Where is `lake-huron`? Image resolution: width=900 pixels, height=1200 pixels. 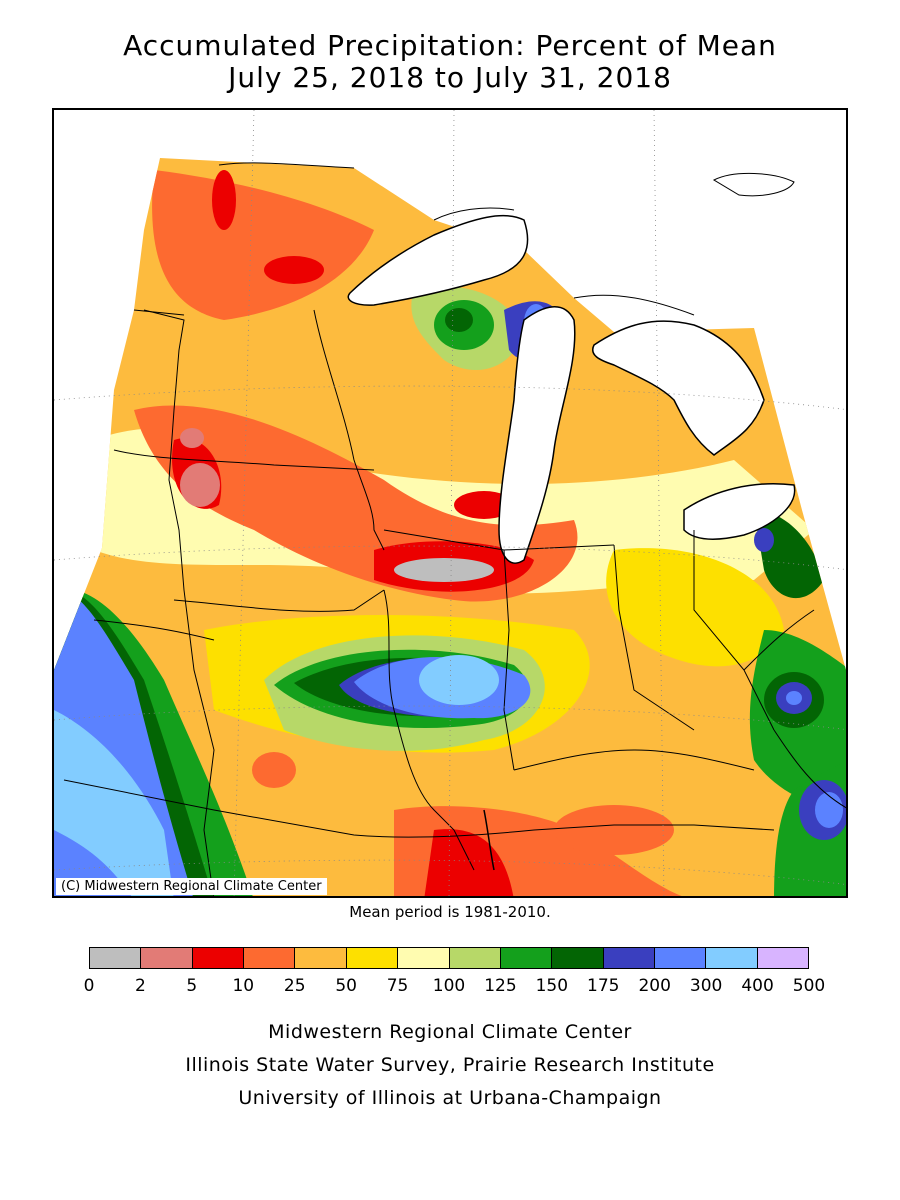
lake-huron is located at coordinates (678, 388).